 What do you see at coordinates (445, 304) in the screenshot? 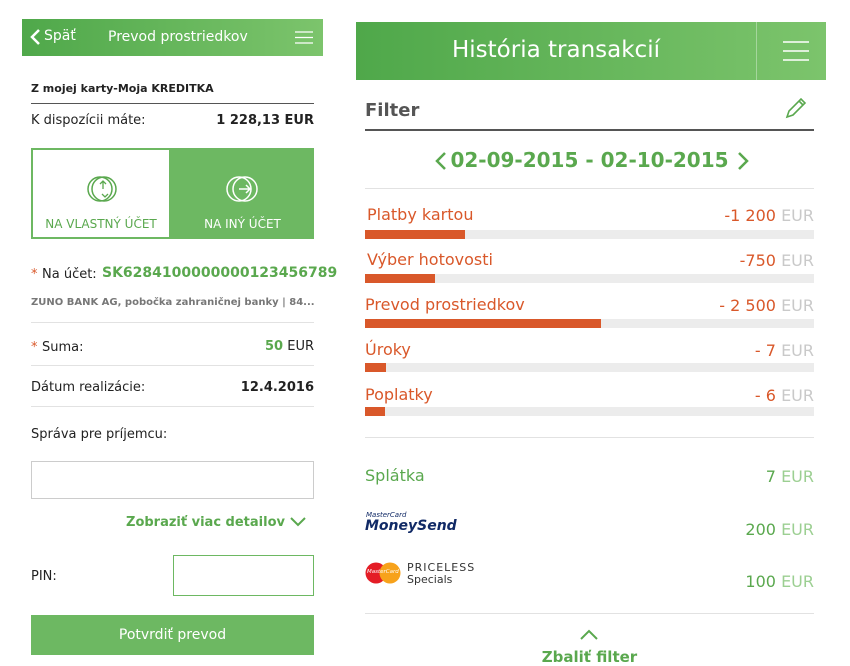
I see `expense-label: Prevod prostriedkov` at bounding box center [445, 304].